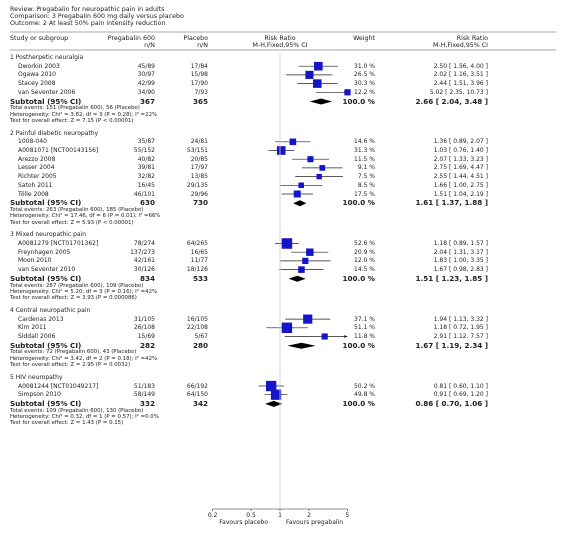 Image resolution: width=566 pixels, height=533 pixels. Describe the element at coordinates (460, 75) in the screenshot. I see `study-rr-ci: 2.02 [ 1.16, 3.51 ]` at that location.